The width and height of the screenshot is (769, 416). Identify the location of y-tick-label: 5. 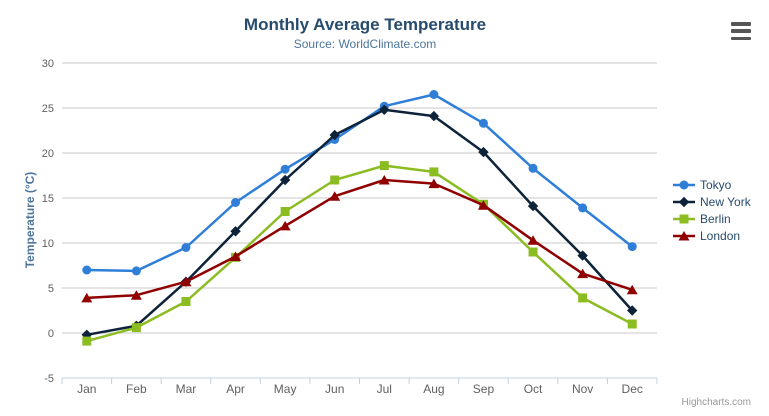
(51, 289).